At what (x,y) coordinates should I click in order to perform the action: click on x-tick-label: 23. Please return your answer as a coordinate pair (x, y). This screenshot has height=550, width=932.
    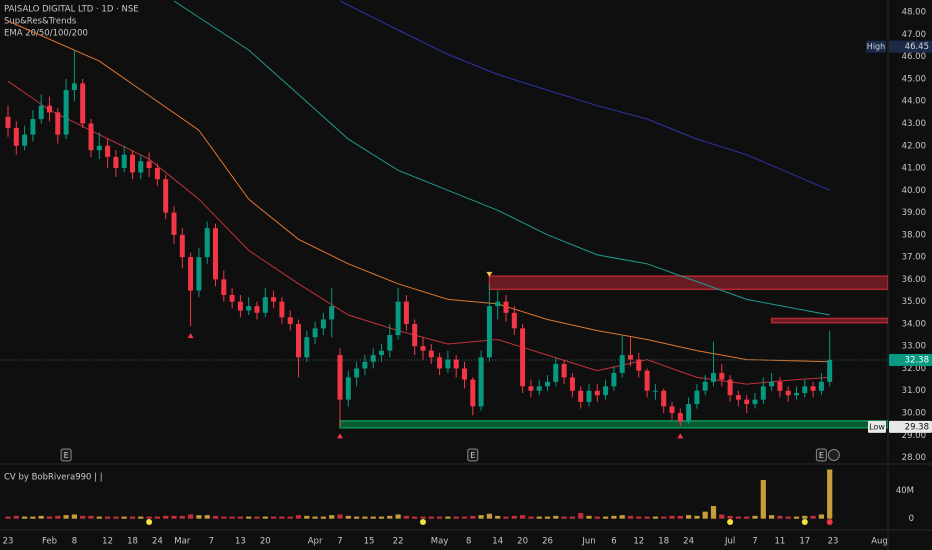
    Looking at the image, I should click on (8, 542).